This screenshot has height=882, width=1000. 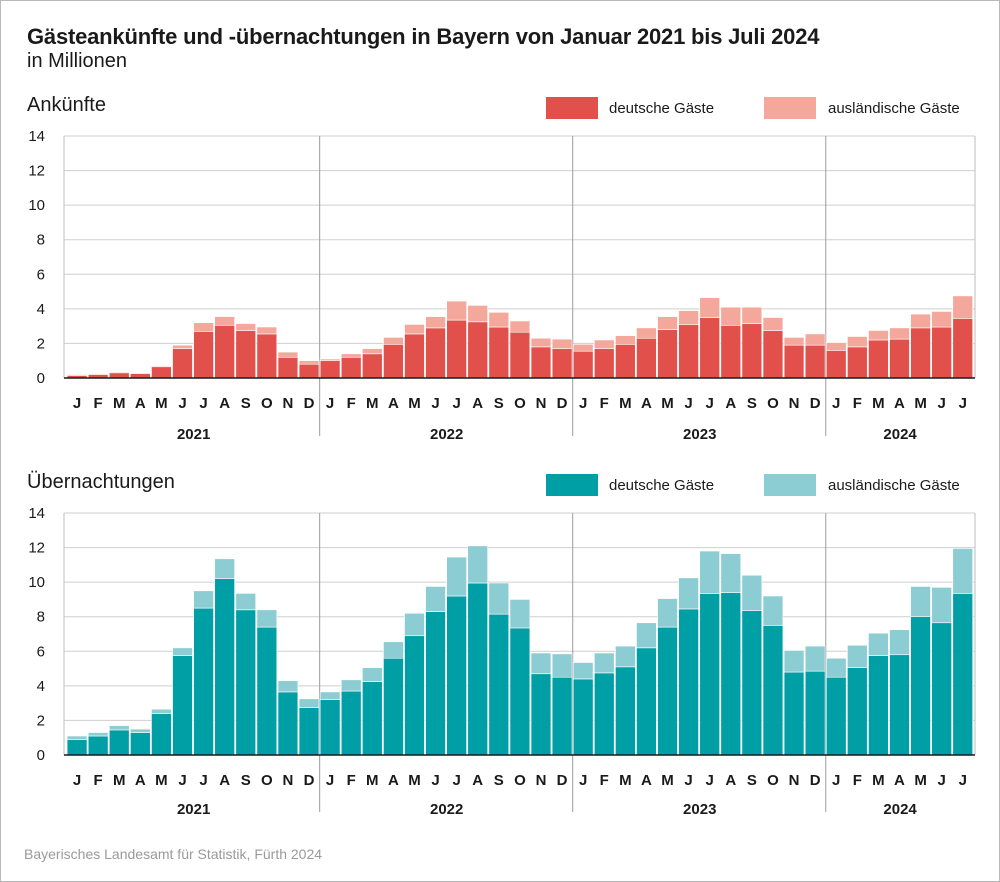 I want to click on legend-label: deutsche Gäste, so click(x=661, y=485).